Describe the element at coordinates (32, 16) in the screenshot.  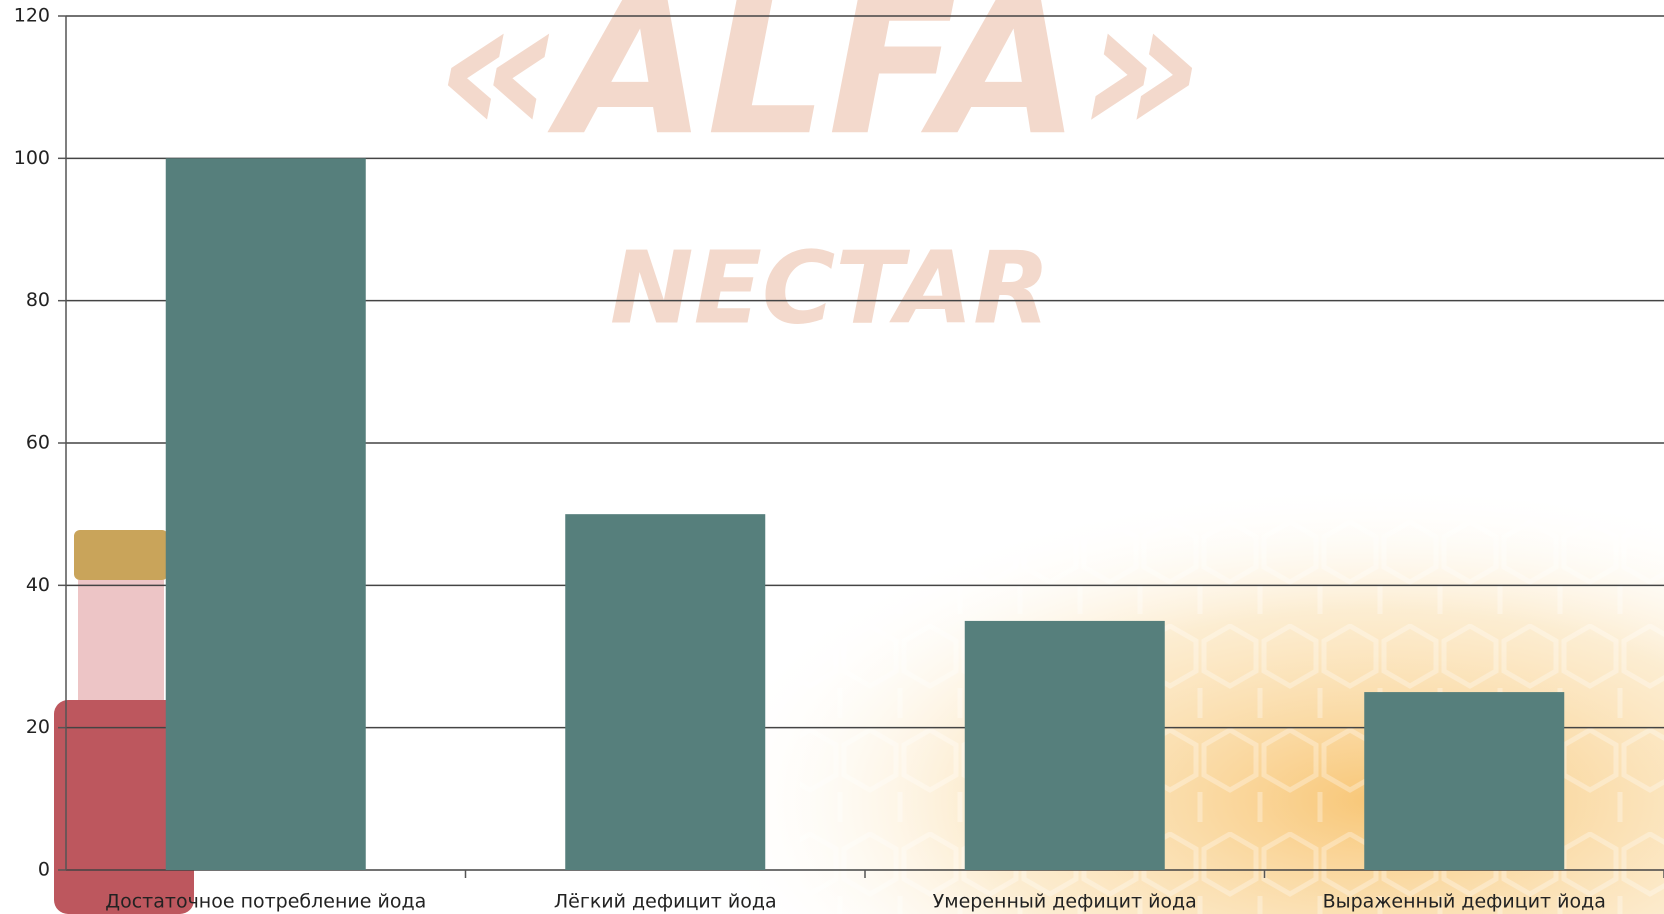
I see `y-tick-label: 120` at that location.